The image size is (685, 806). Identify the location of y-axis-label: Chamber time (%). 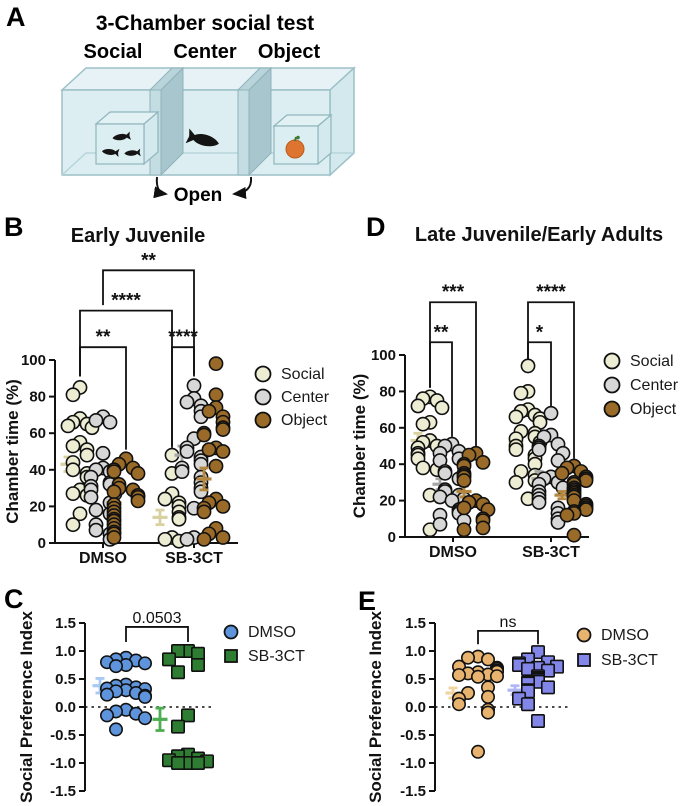
(359, 446).